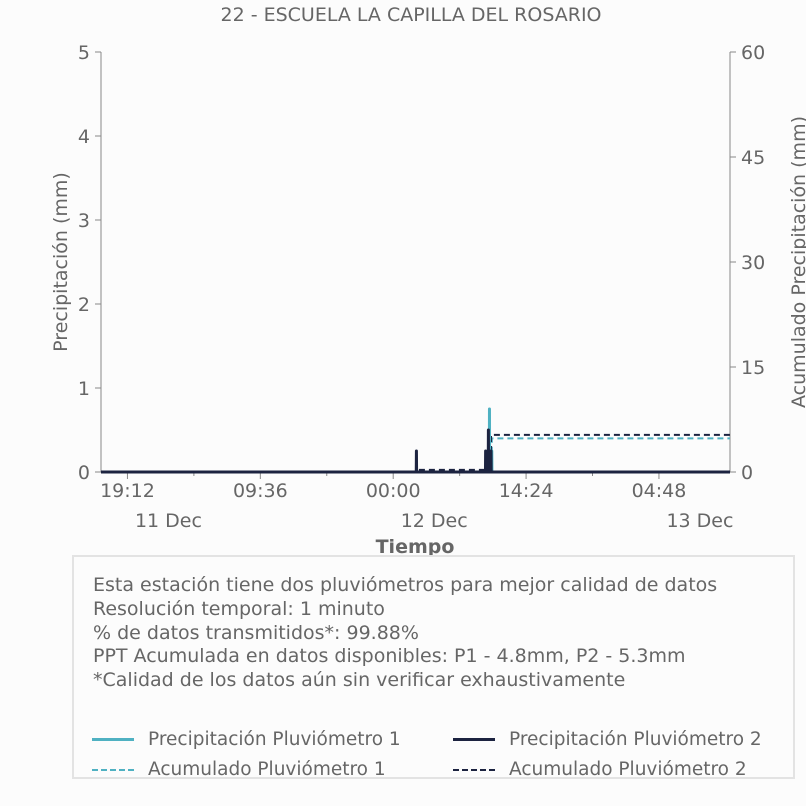  What do you see at coordinates (797, 262) in the screenshot?
I see `y2-axis-label: Acumulado Precipitación (mm)` at bounding box center [797, 262].